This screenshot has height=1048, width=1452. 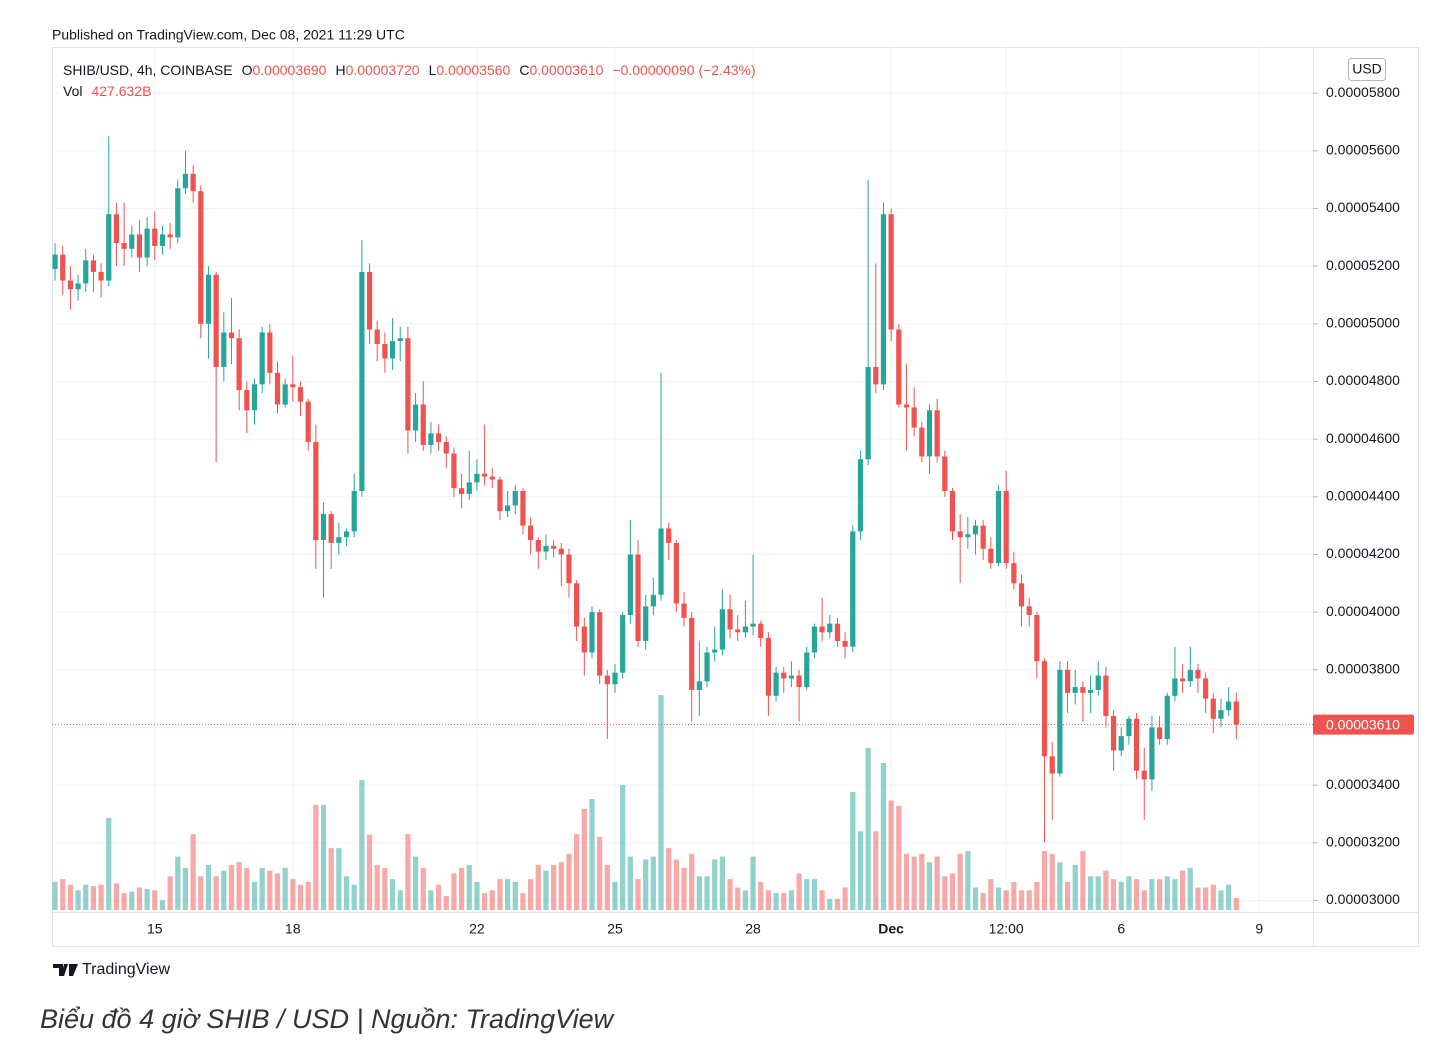 What do you see at coordinates (126, 969) in the screenshot?
I see `brand-name: TradingView` at bounding box center [126, 969].